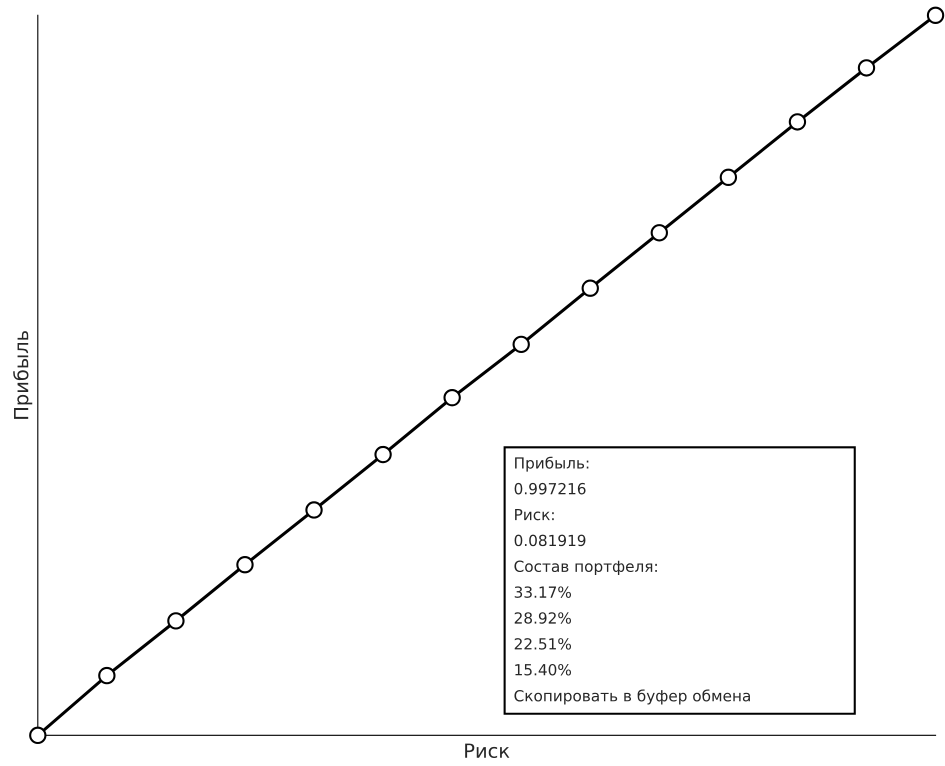  Describe the element at coordinates (632, 696) in the screenshot. I see `annotation: Скопировать в буфер обмена` at that location.